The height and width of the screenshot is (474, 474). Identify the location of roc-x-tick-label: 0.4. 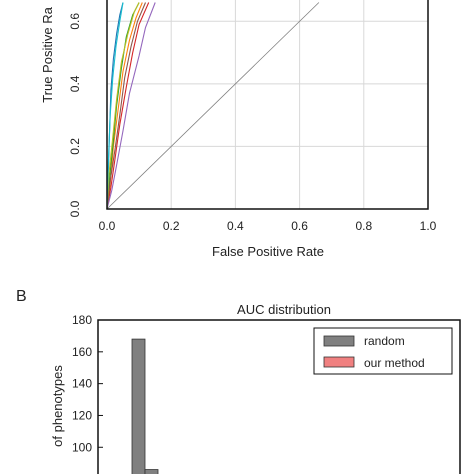
(235, 226).